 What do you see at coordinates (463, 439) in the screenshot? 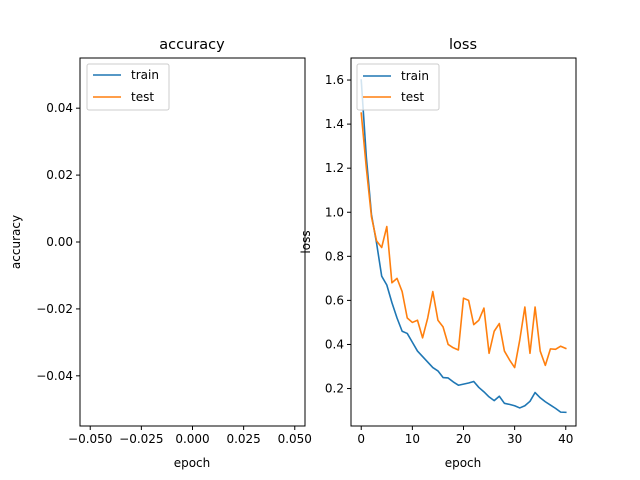
I see `loss-x-tick-label: 20` at bounding box center [463, 439].